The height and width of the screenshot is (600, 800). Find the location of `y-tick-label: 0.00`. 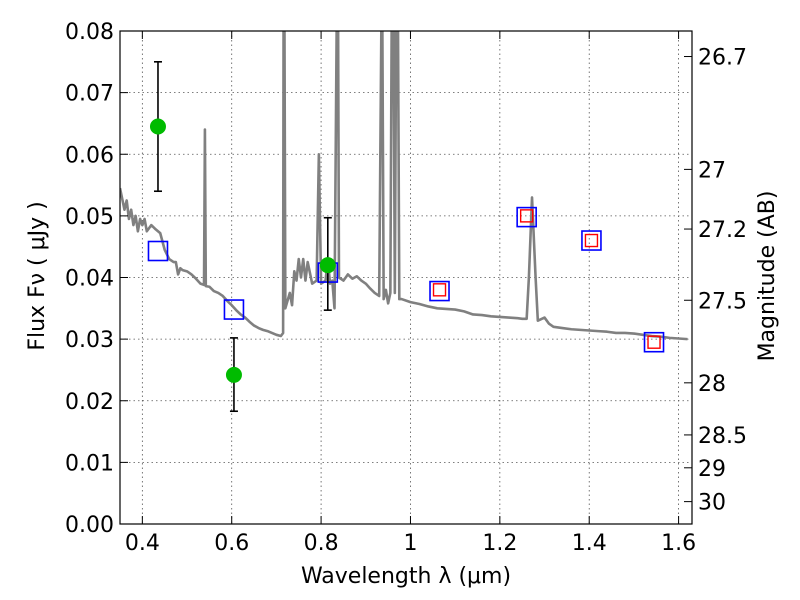

y-tick-label: 0.00 is located at coordinates (89, 525).